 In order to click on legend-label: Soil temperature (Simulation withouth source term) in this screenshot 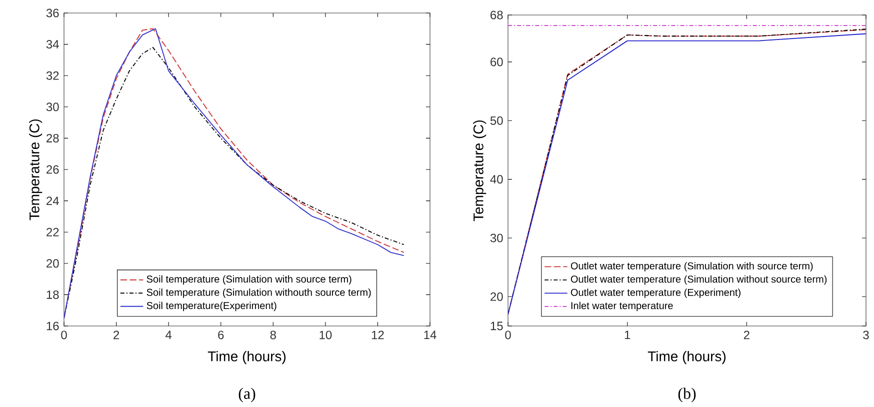, I will do `click(258, 293)`.